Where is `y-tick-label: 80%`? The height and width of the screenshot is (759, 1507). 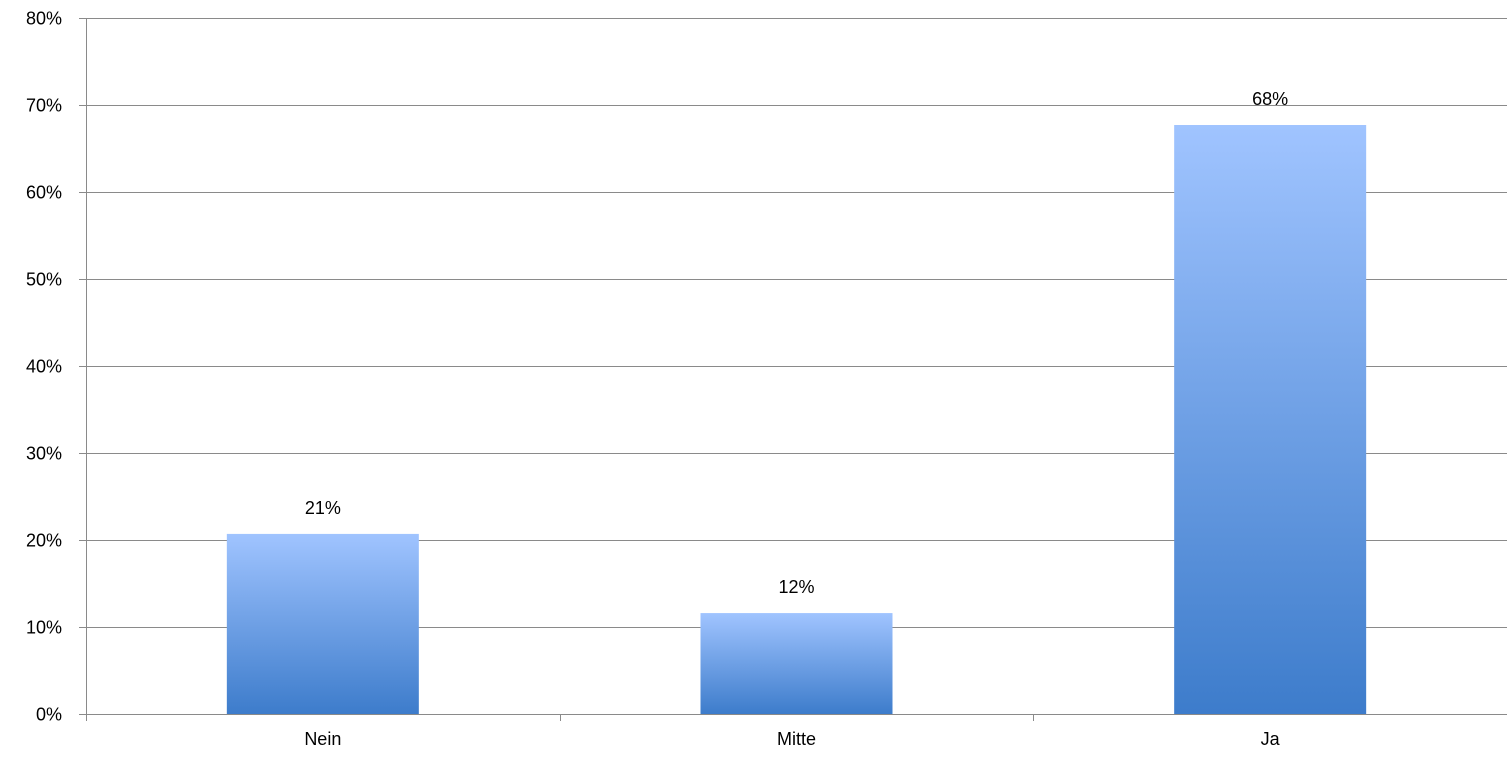 y-tick-label: 80% is located at coordinates (44, 19).